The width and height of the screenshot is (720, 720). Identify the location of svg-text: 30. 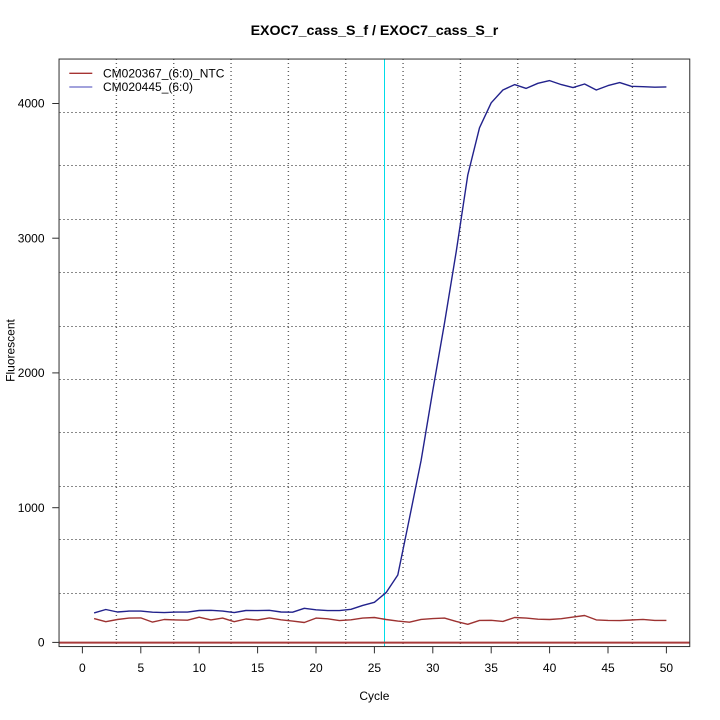
(433, 668).